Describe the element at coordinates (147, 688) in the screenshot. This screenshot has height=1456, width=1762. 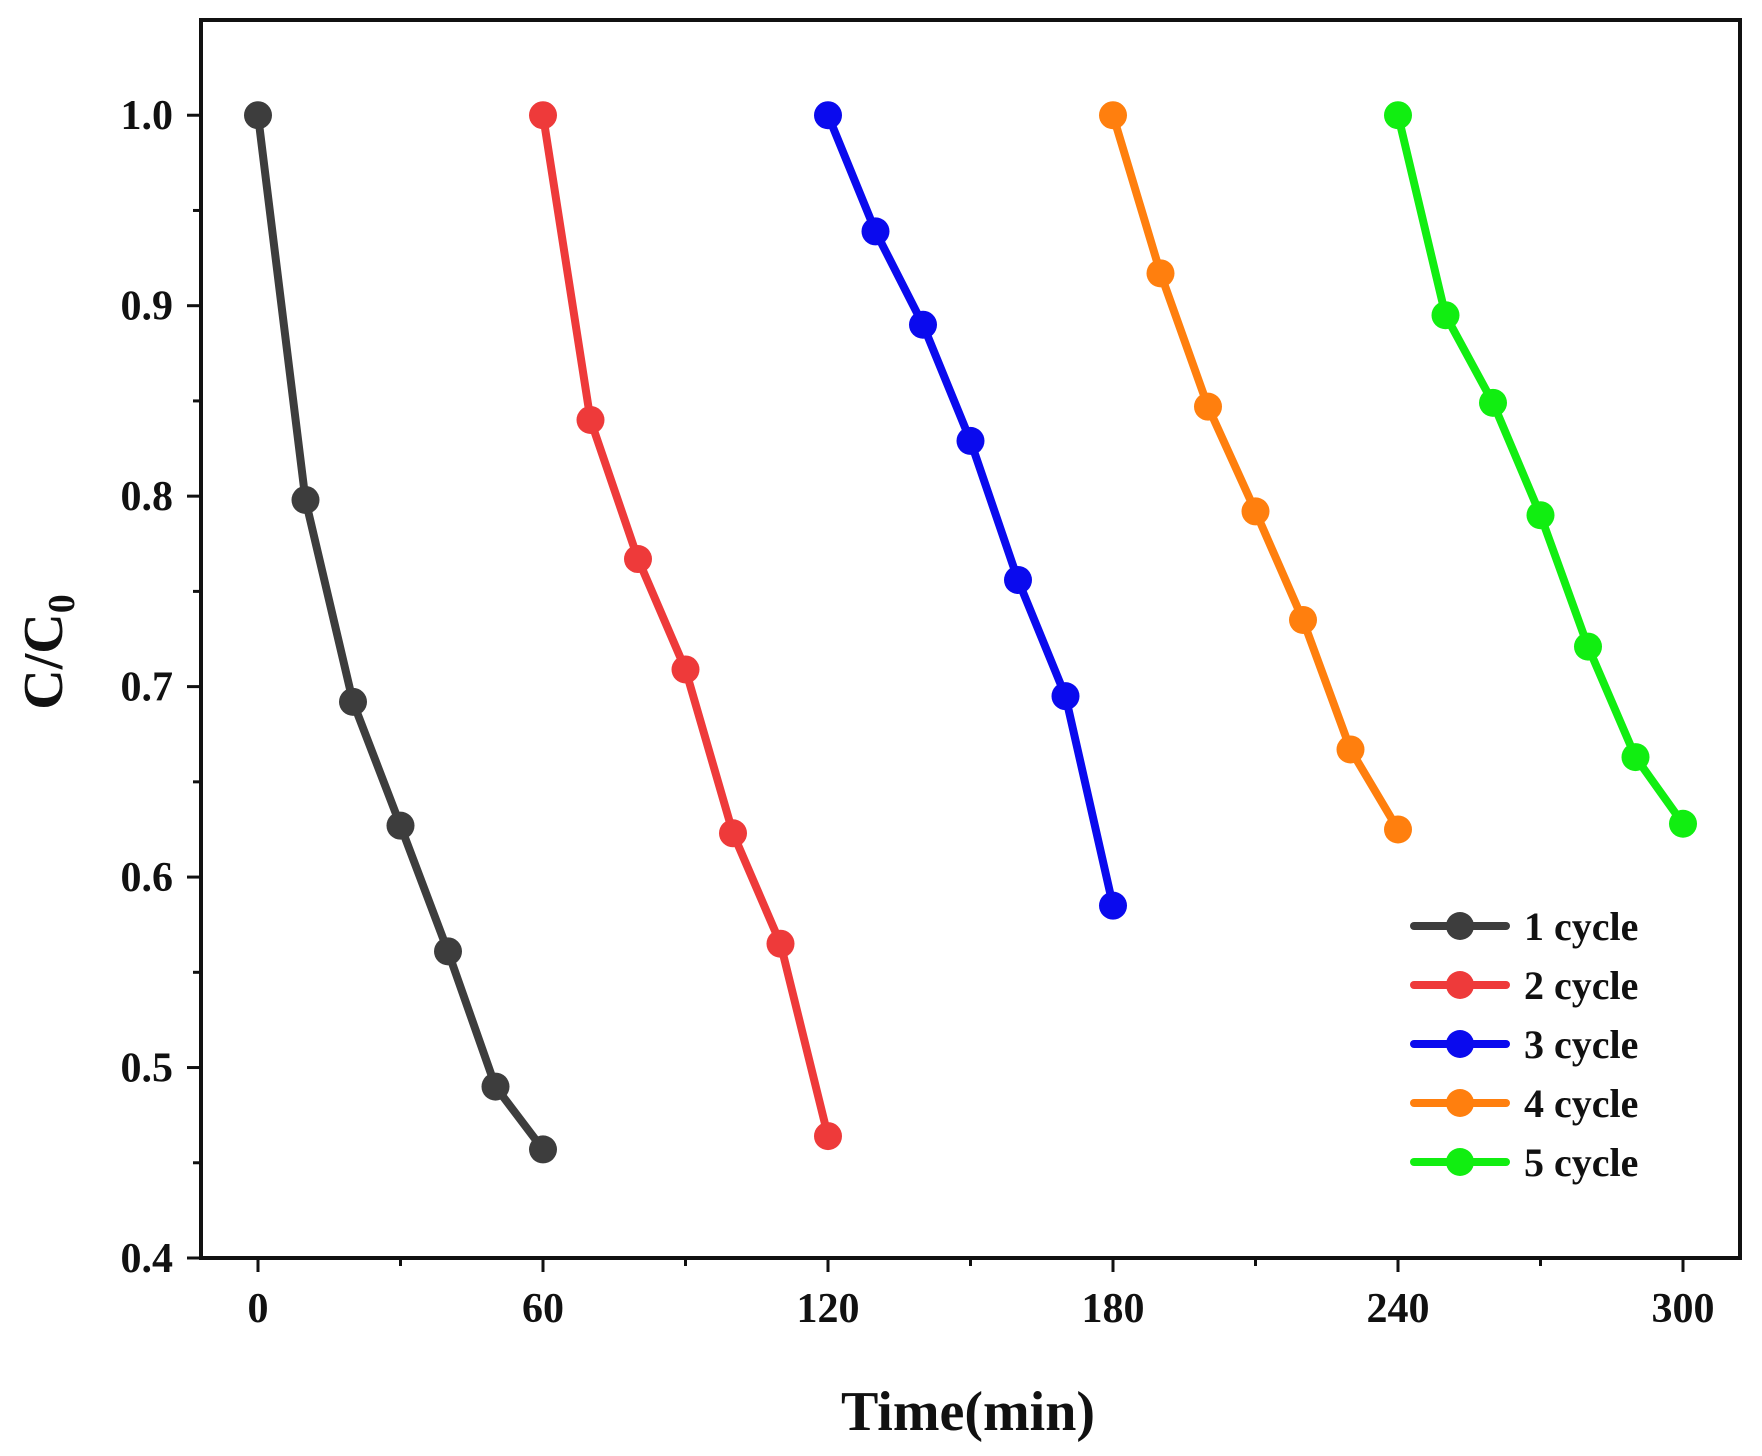
I see `y-tick-label: 0.7` at that location.